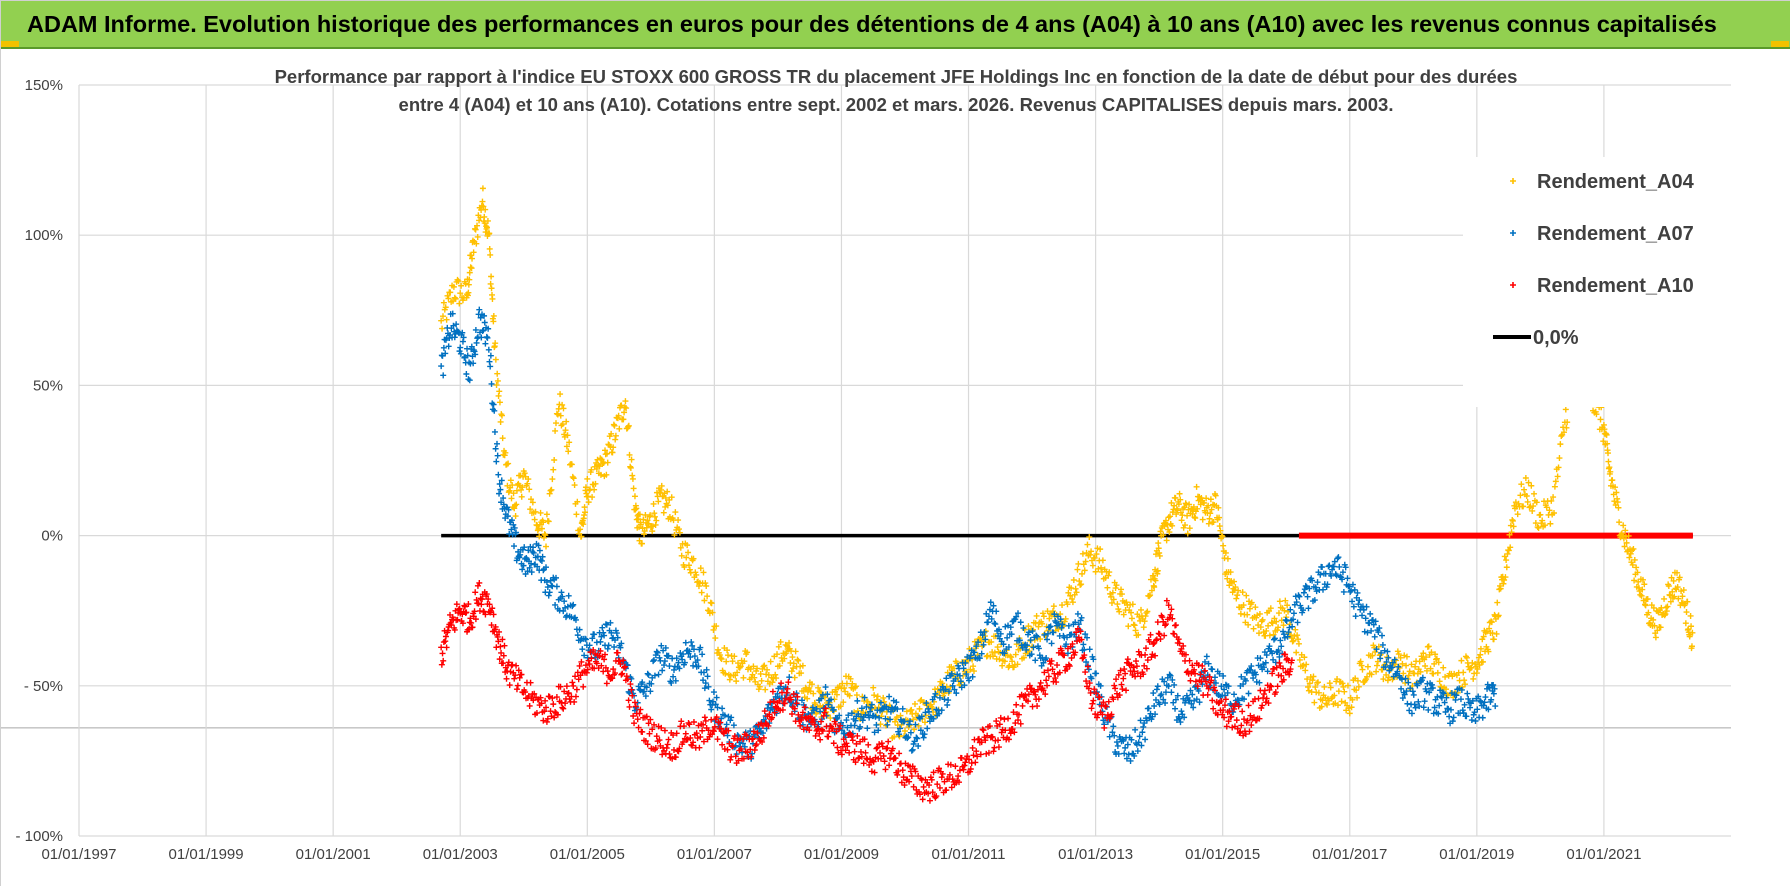  Describe the element at coordinates (714, 854) in the screenshot. I see `x-tick-label: 01/01/2007` at that location.